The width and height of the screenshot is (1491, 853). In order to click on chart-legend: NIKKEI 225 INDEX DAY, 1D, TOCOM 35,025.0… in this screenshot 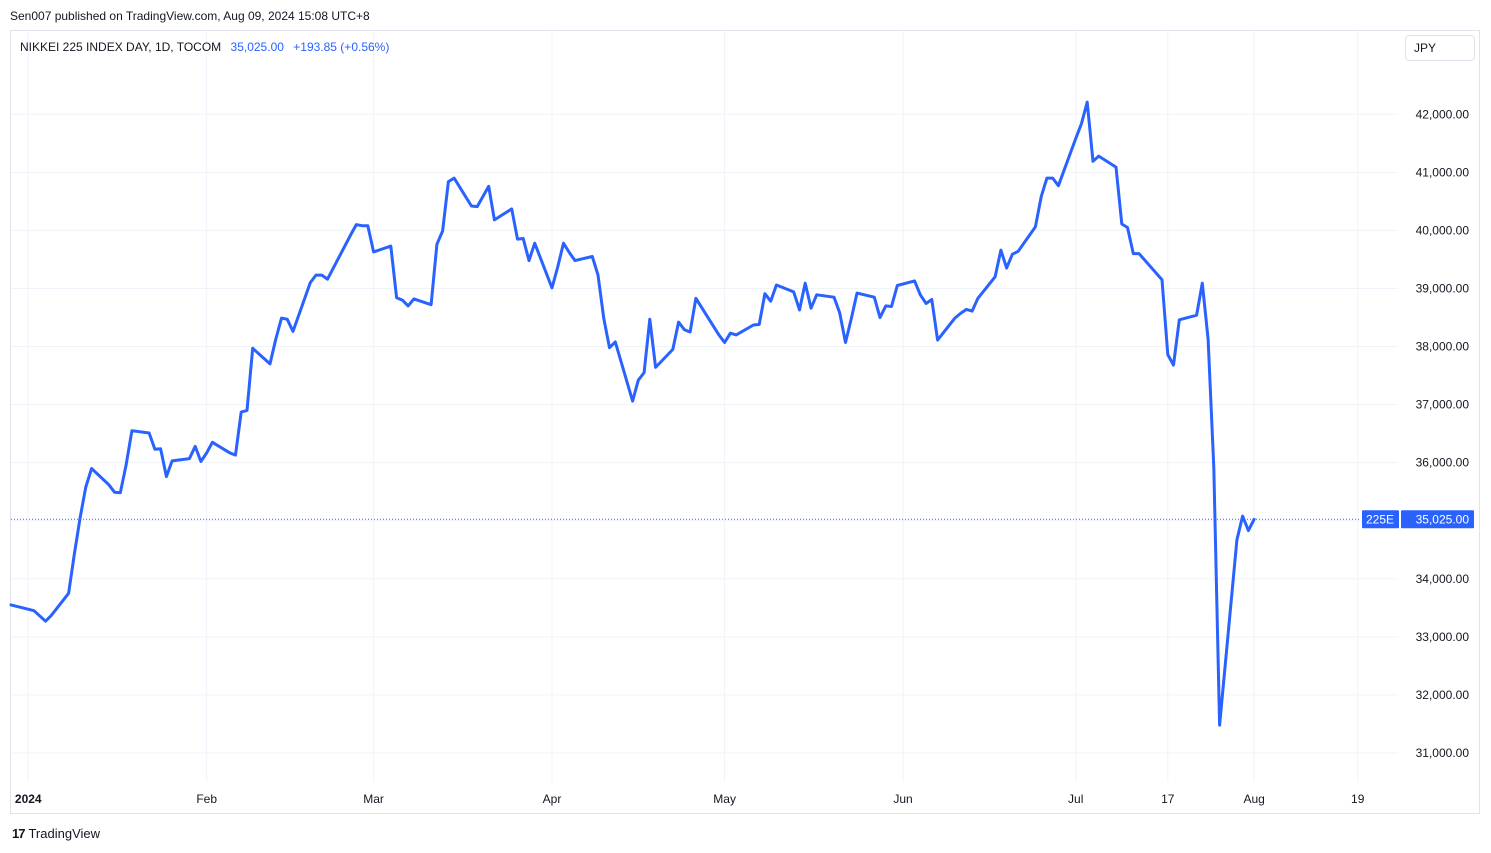, I will do `click(204, 47)`.